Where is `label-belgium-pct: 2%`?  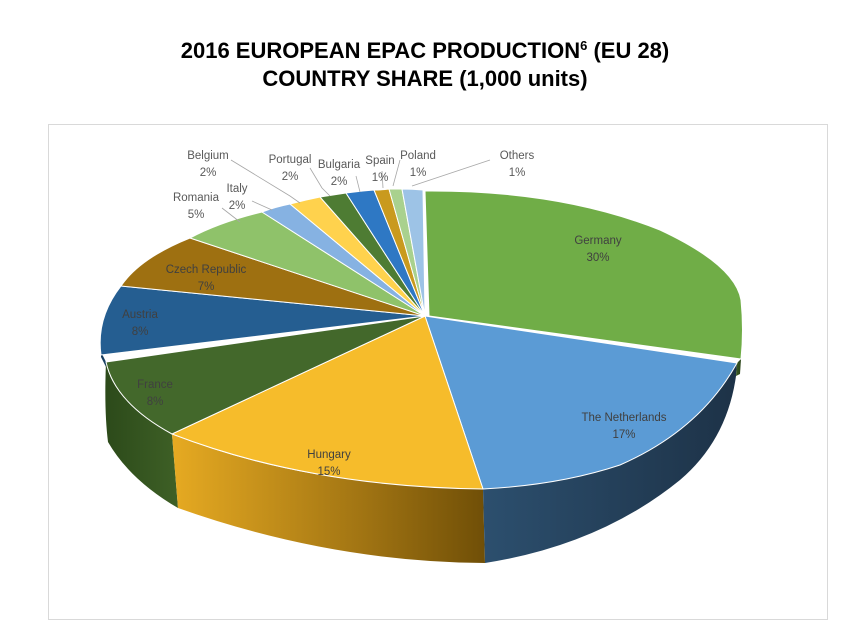 label-belgium-pct: 2% is located at coordinates (208, 173).